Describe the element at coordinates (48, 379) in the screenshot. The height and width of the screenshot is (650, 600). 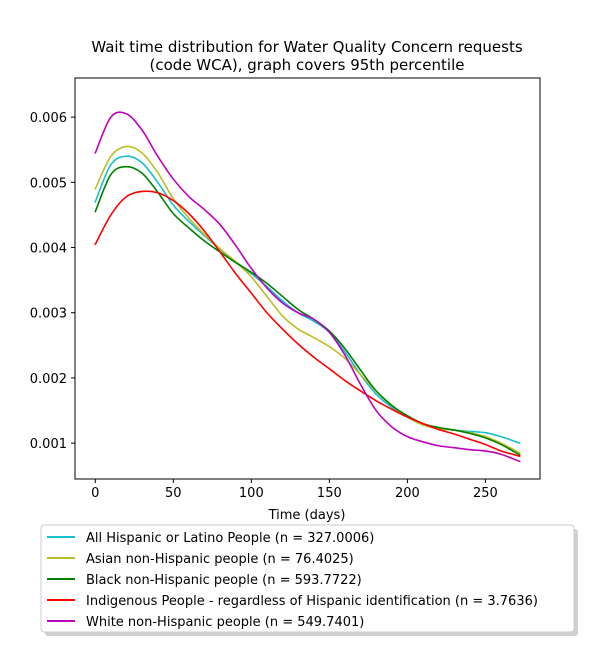
I see `y-tick-label: 0.002` at that location.